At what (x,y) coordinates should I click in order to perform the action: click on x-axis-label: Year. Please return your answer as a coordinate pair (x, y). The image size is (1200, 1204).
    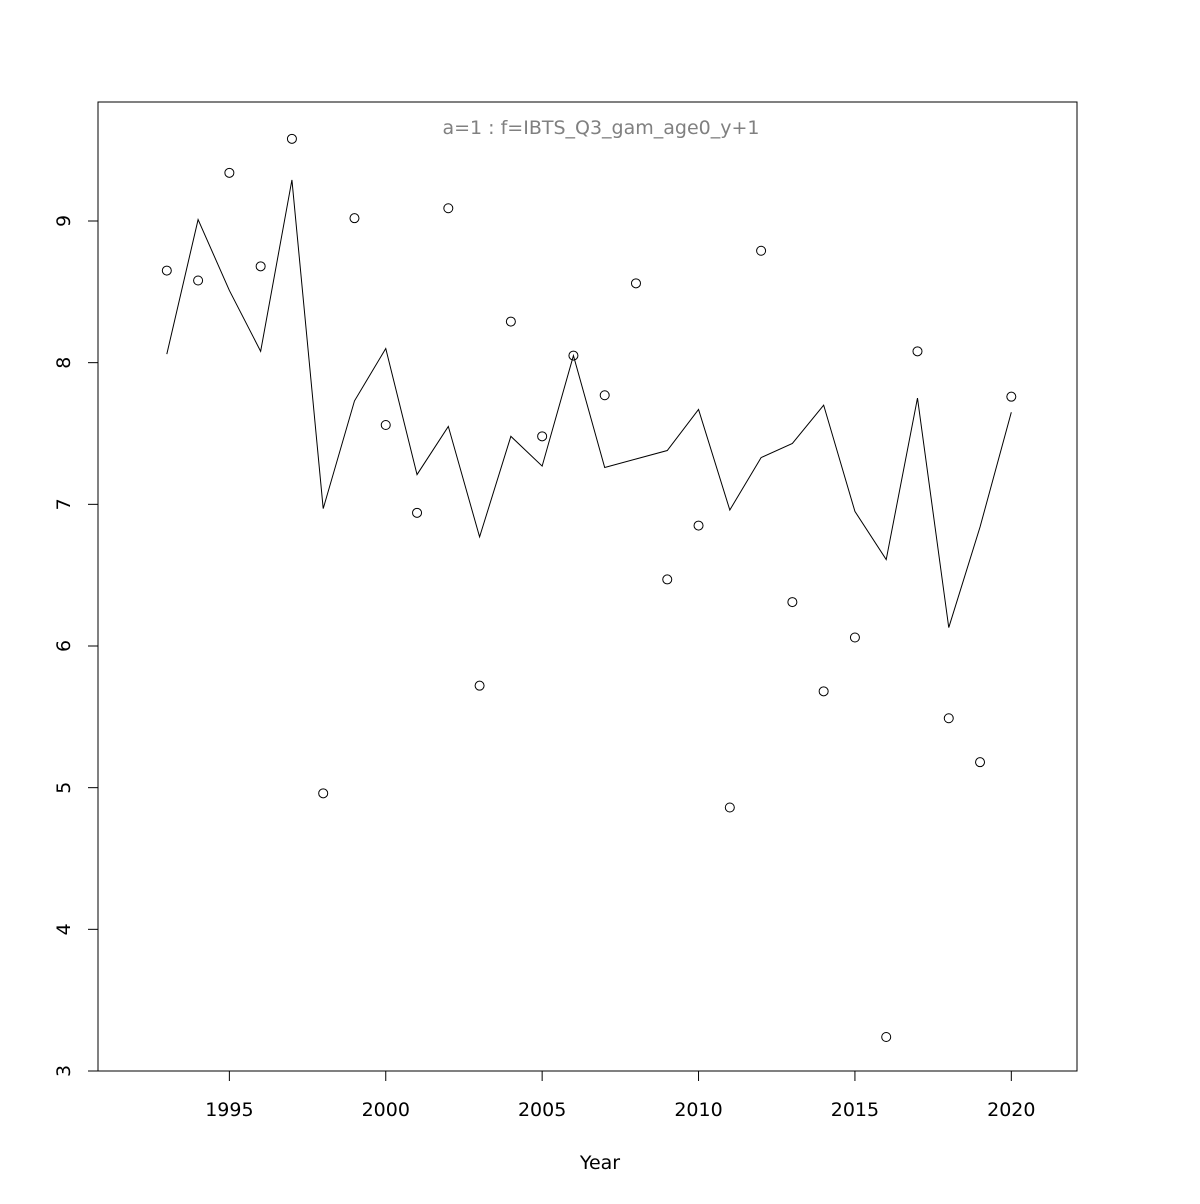
    Looking at the image, I should click on (599, 1163).